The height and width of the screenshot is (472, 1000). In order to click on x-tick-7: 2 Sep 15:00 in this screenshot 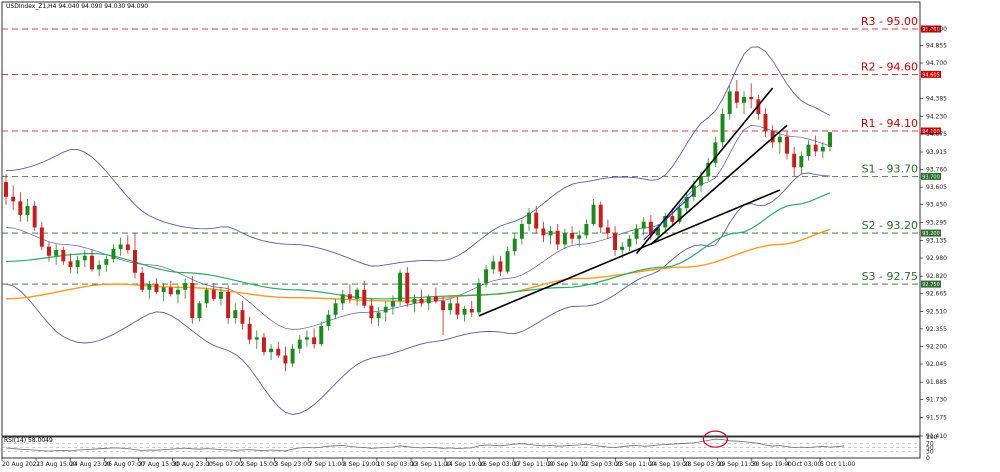, I will do `click(259, 464)`.